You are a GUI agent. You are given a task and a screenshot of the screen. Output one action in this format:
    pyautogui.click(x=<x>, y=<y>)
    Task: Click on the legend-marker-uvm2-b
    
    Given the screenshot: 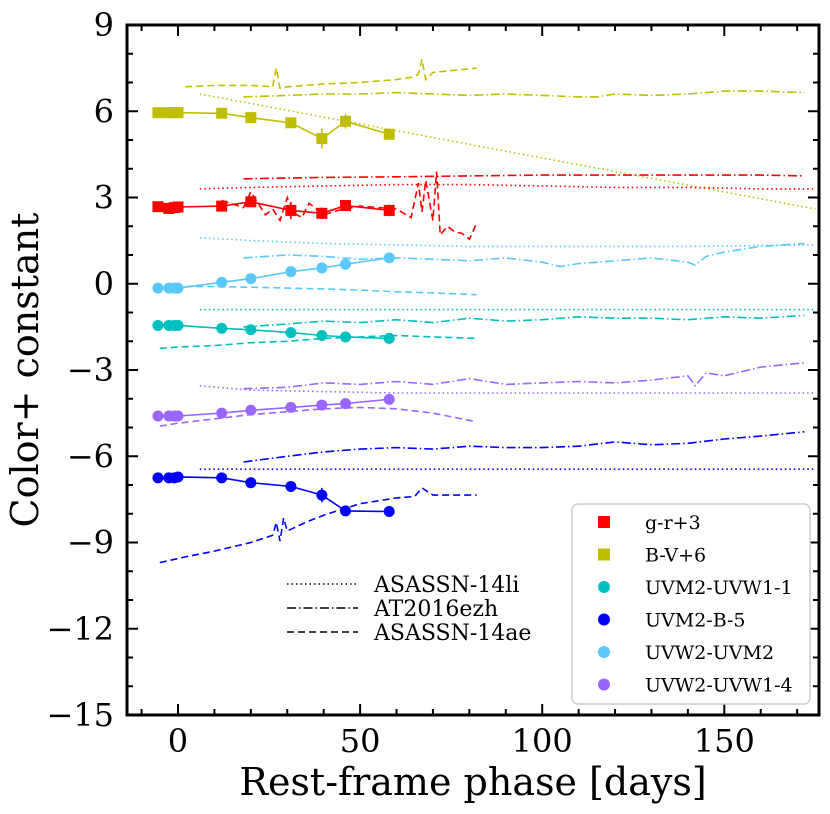 What is the action you would take?
    pyautogui.click(x=604, y=619)
    